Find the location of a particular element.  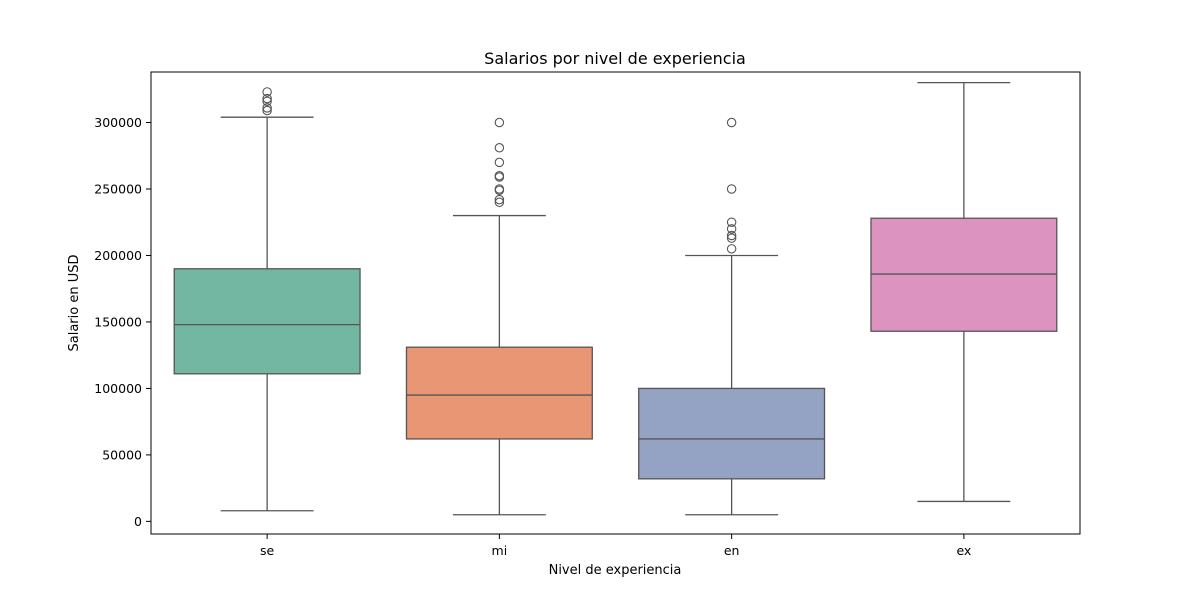

box-group-ex is located at coordinates (964, 292).